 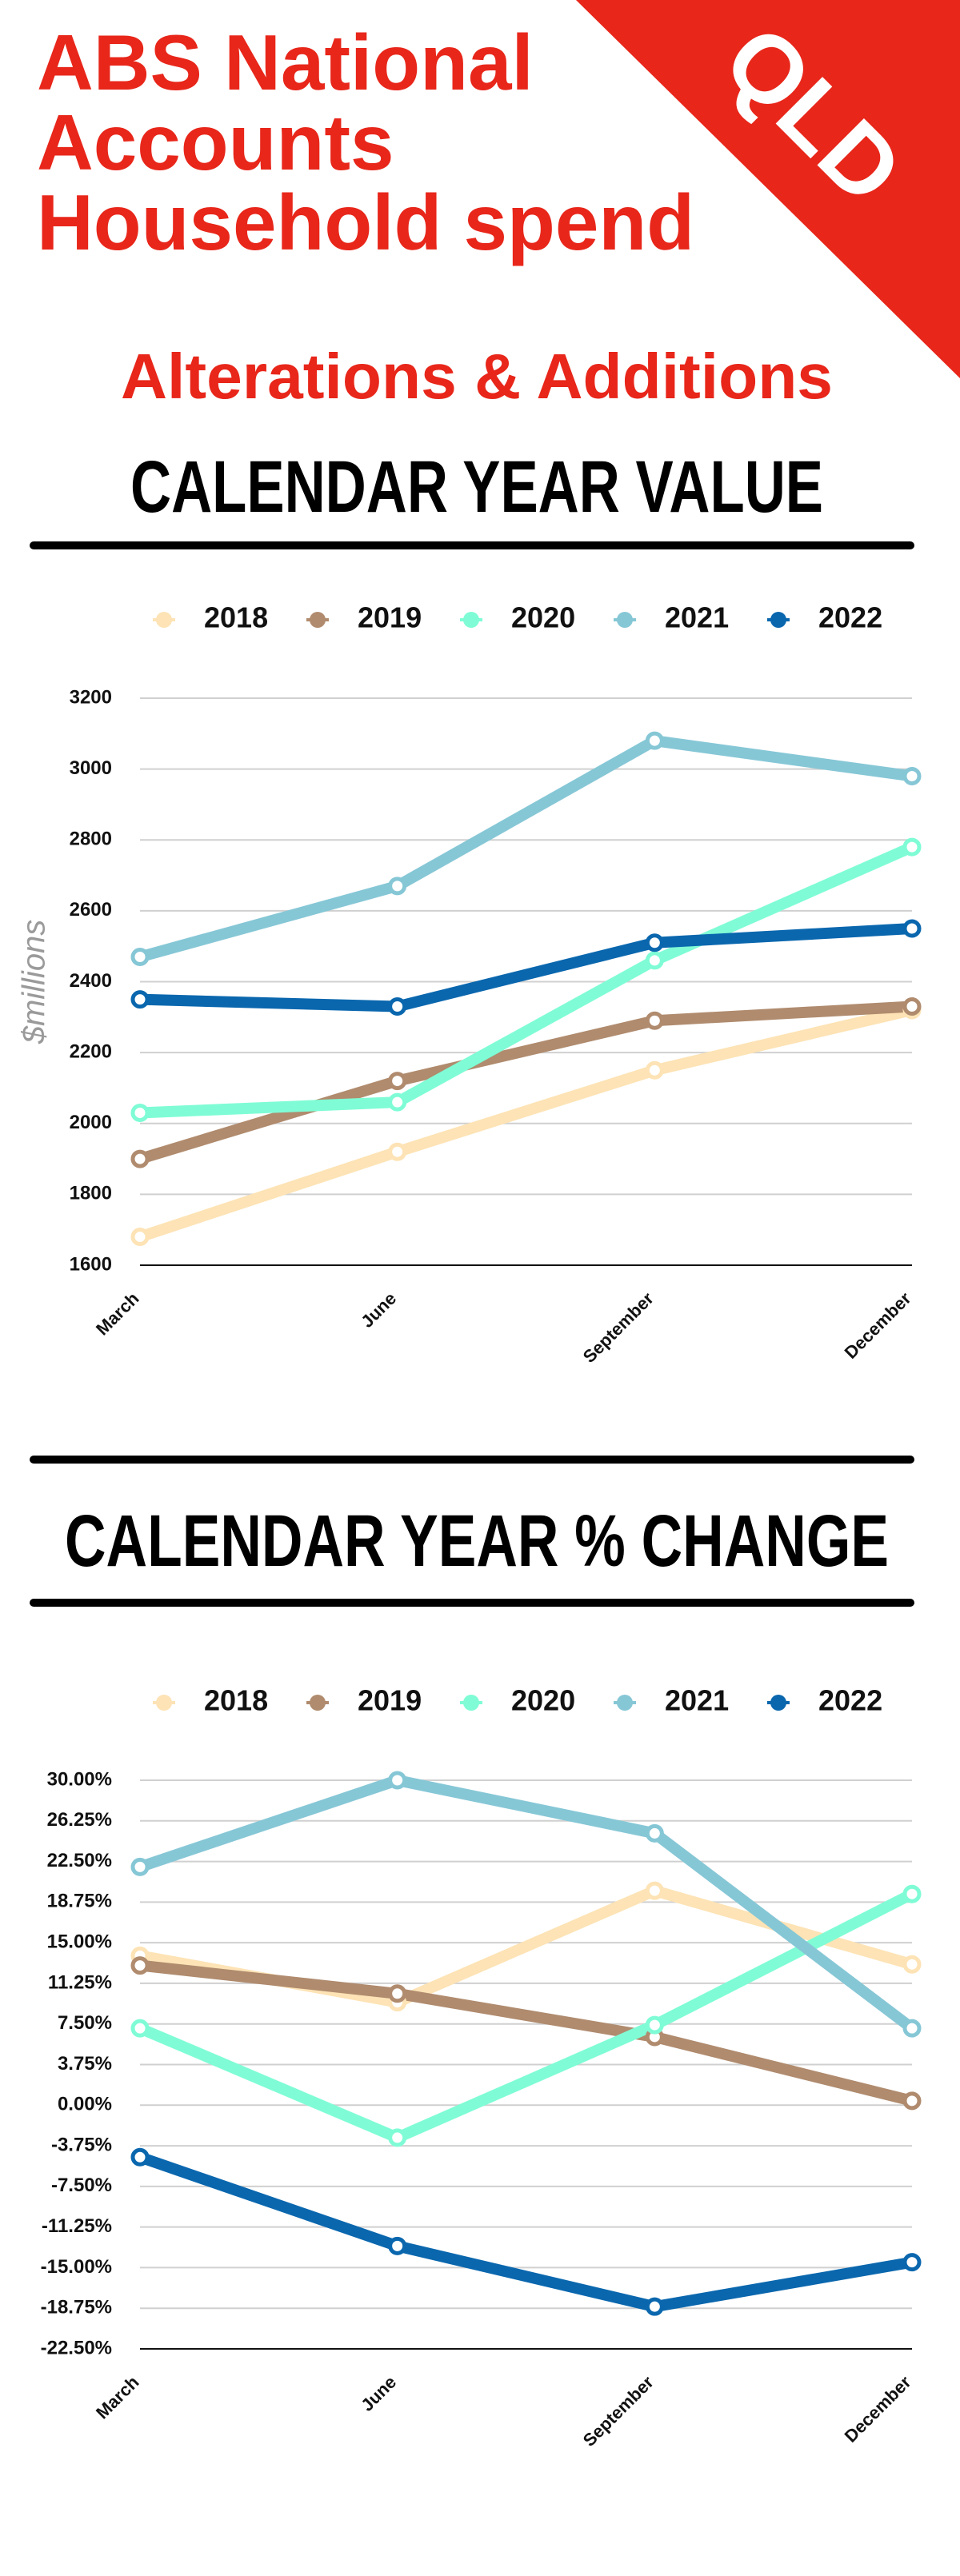 What do you see at coordinates (76, 2308) in the screenshot?
I see `y-tick-label: -18.75%` at bounding box center [76, 2308].